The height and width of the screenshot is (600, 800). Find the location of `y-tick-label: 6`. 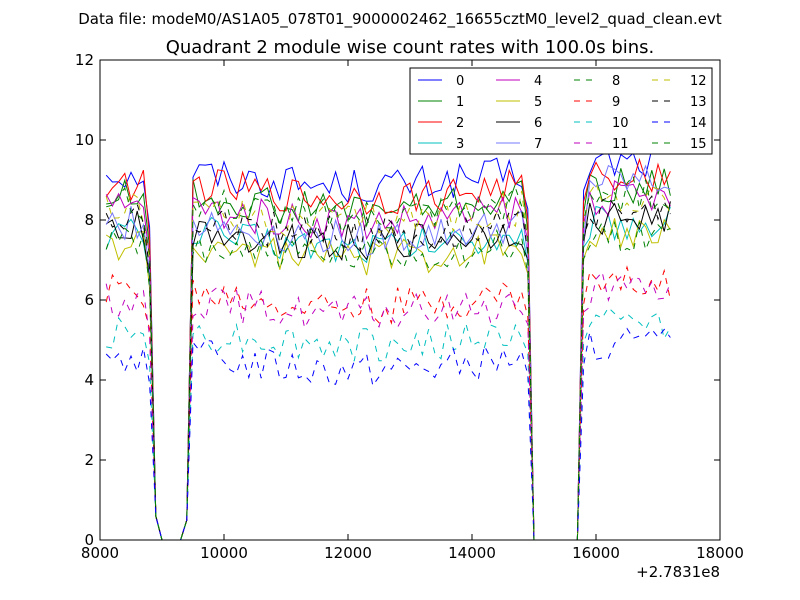

y-tick-label: 6 is located at coordinates (89, 300).